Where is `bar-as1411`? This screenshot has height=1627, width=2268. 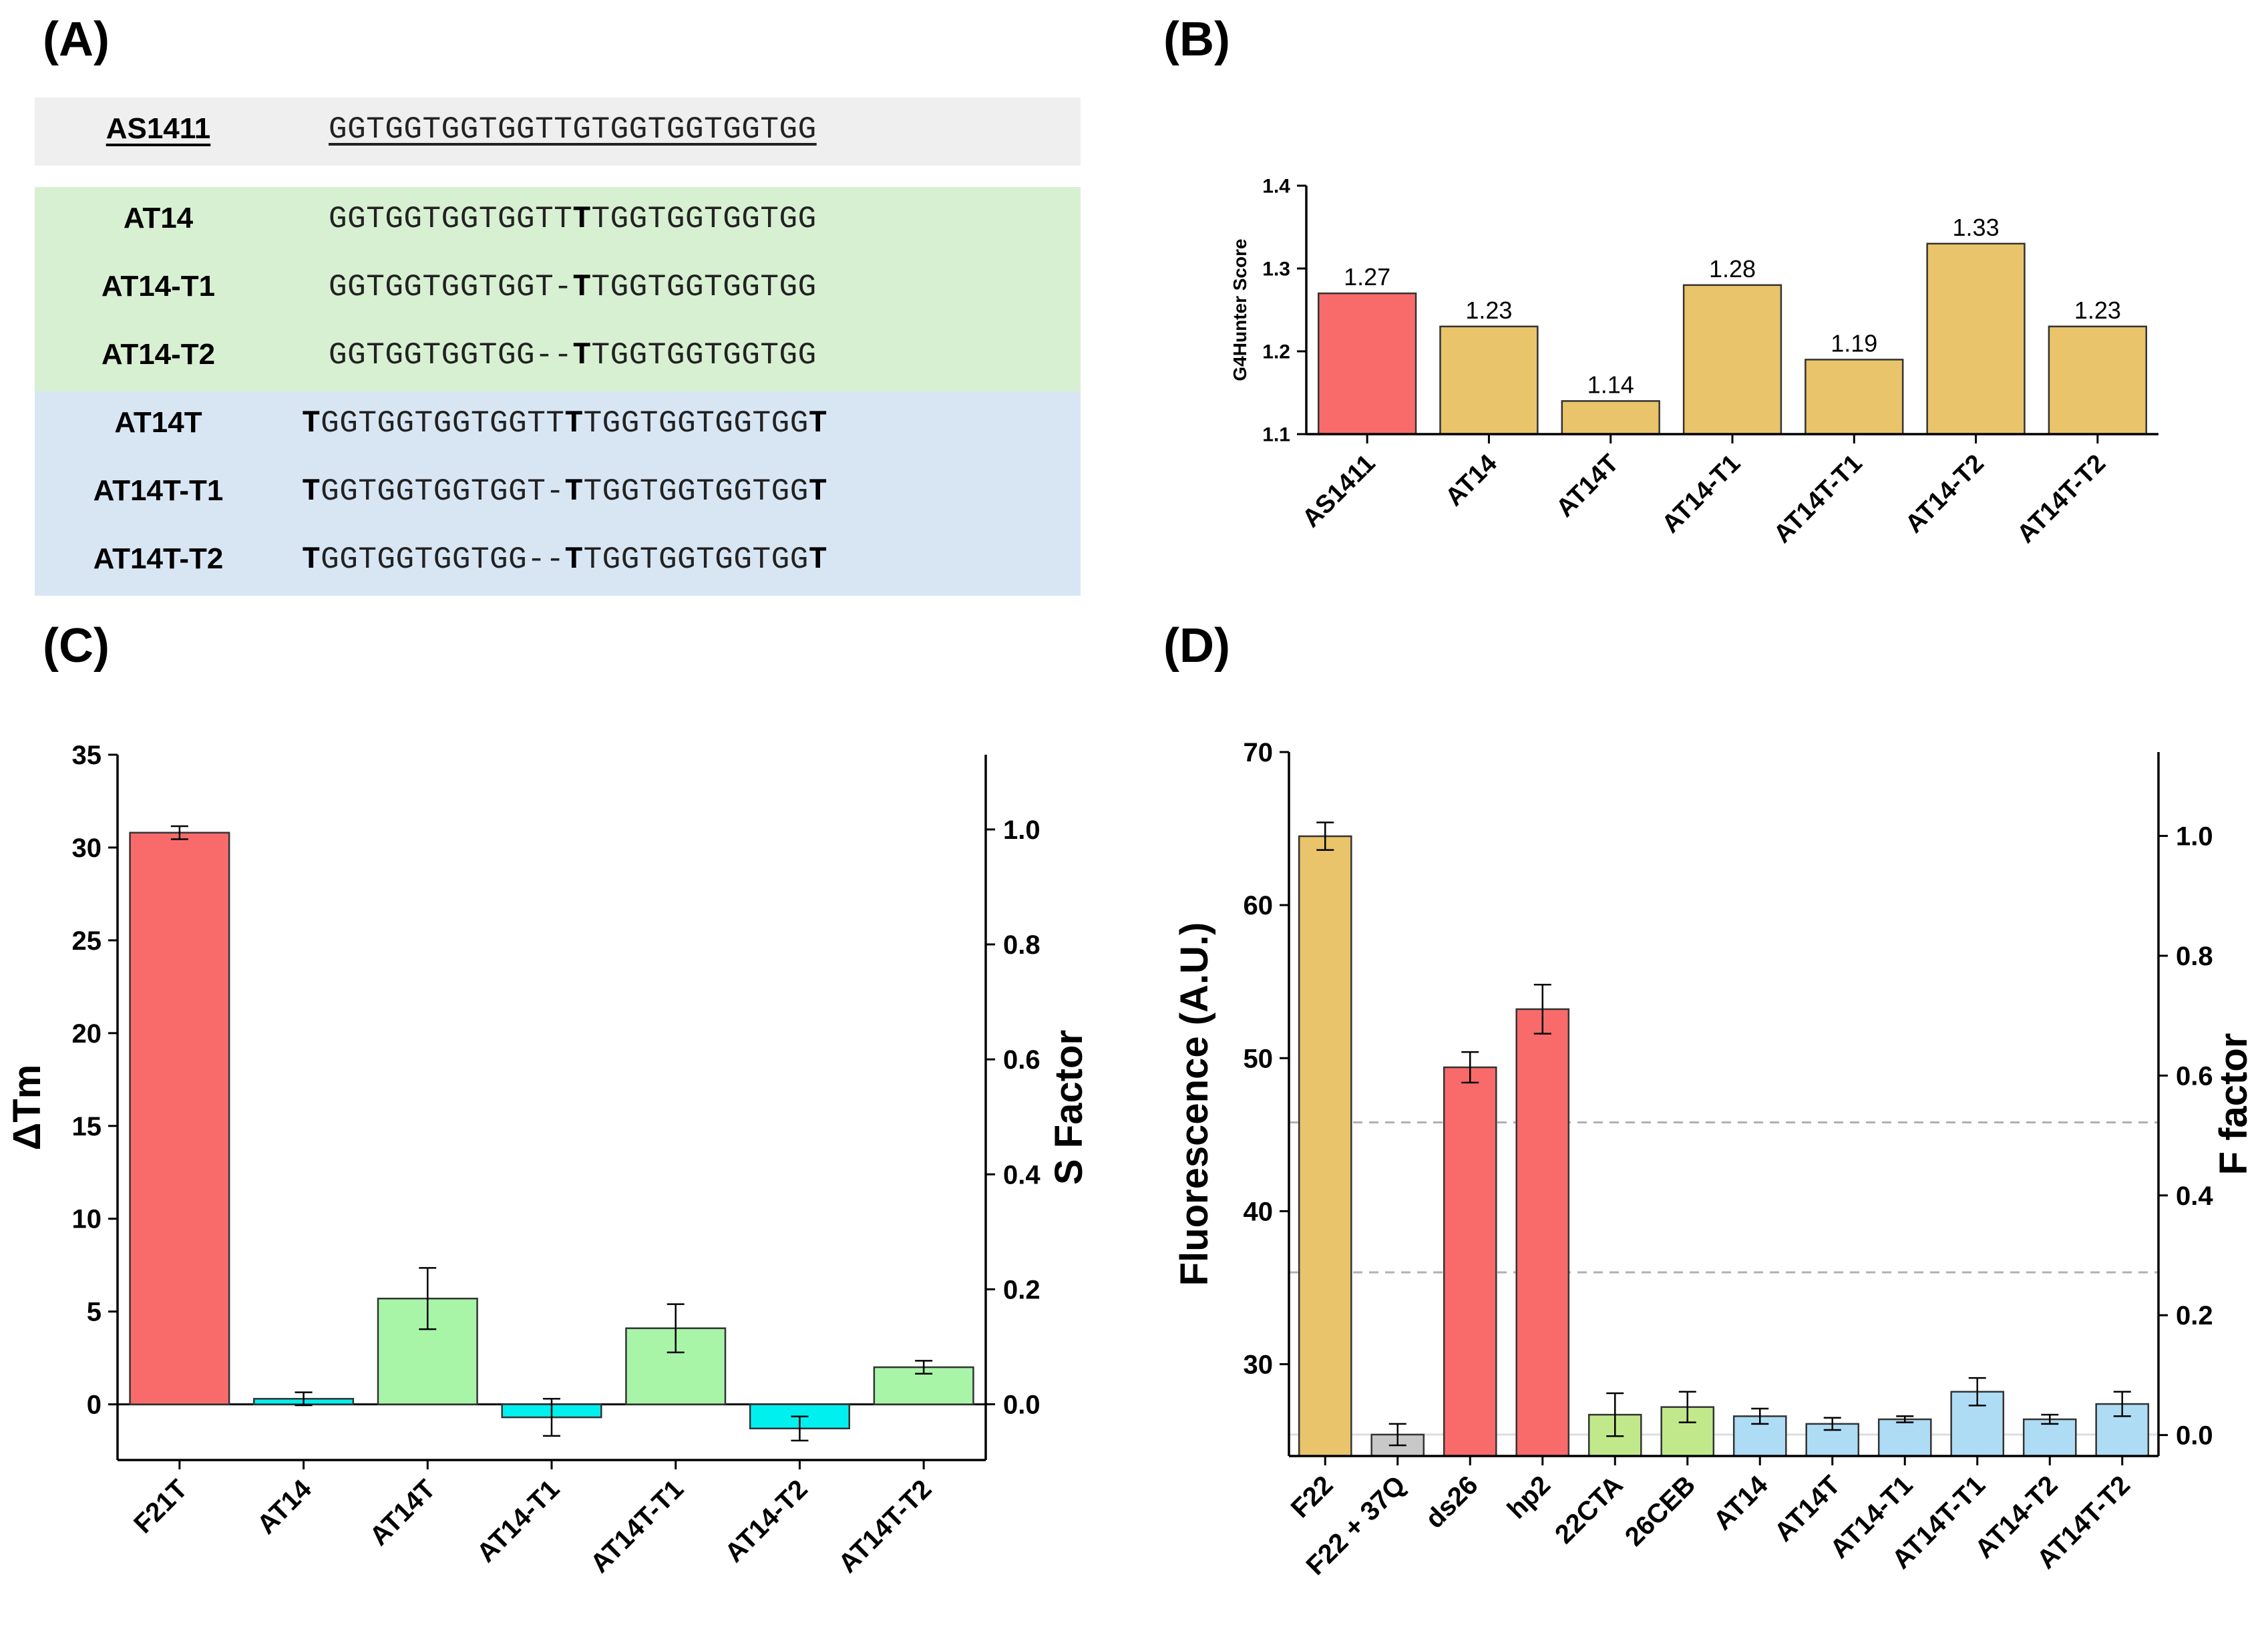 bar-as1411 is located at coordinates (1367, 363).